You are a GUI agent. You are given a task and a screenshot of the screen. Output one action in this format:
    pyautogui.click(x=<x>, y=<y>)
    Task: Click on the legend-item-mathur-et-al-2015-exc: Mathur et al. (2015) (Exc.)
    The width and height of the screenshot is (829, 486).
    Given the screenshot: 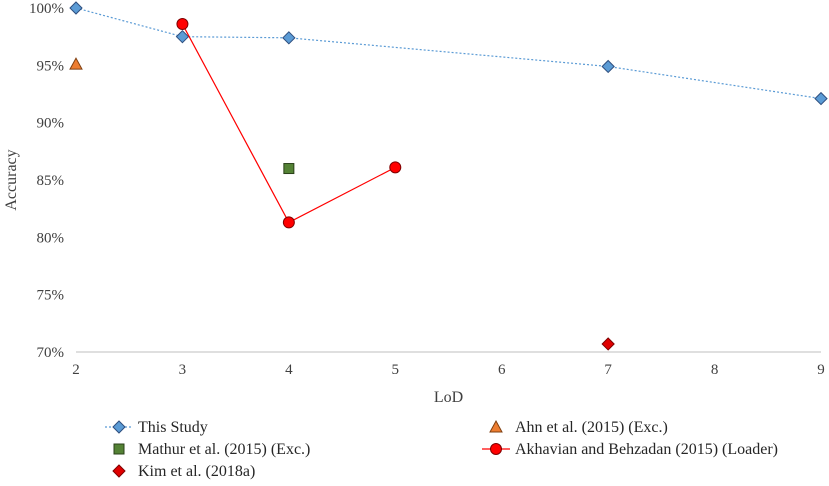 What is the action you would take?
    pyautogui.click(x=211, y=449)
    